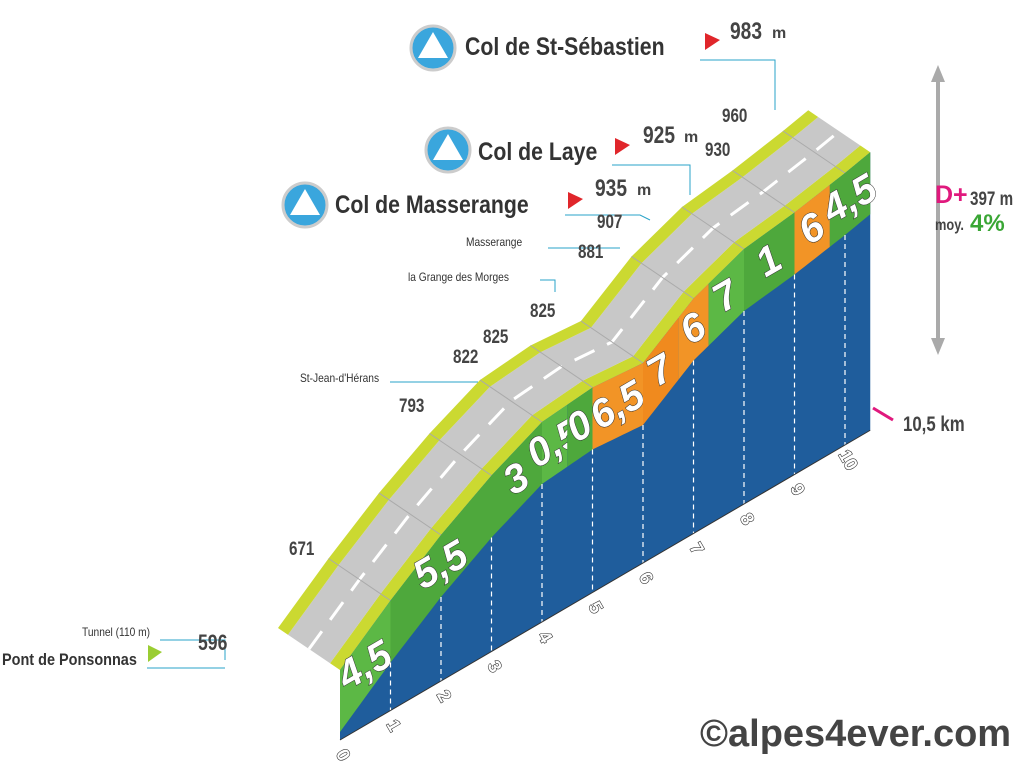  I want to click on avg-value: 4%, so click(987, 223).